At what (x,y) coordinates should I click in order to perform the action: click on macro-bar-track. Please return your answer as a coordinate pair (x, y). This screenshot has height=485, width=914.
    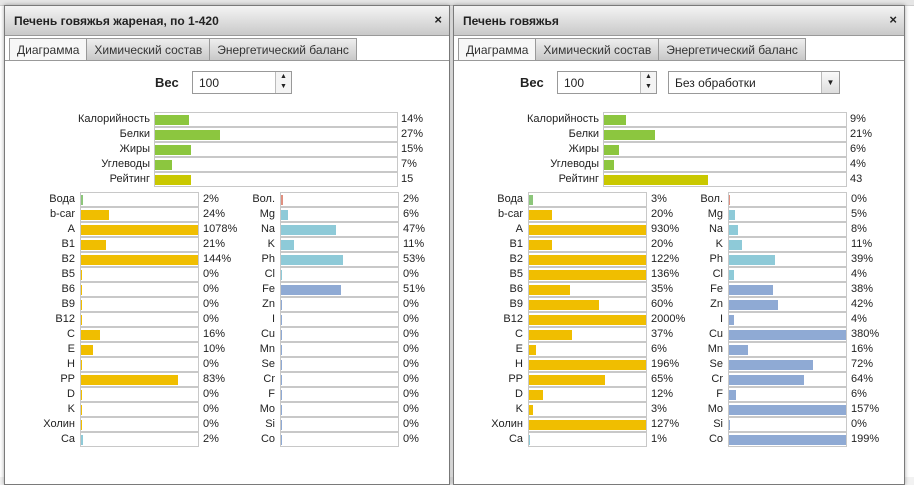
    Looking at the image, I should click on (725, 134).